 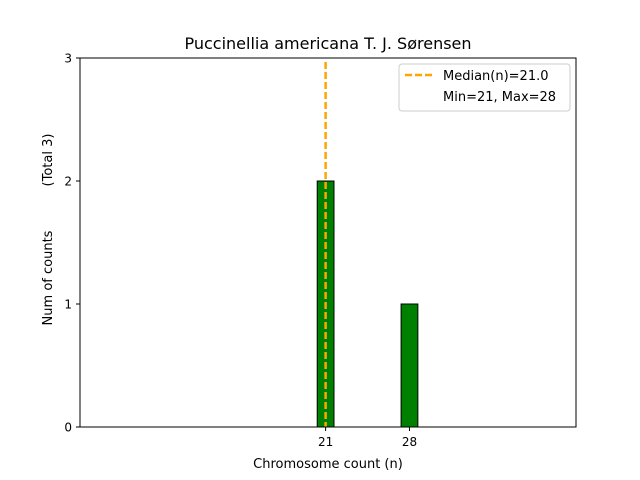 What do you see at coordinates (328, 464) in the screenshot?
I see `x-axis-label: Chromosome count (n)` at bounding box center [328, 464].